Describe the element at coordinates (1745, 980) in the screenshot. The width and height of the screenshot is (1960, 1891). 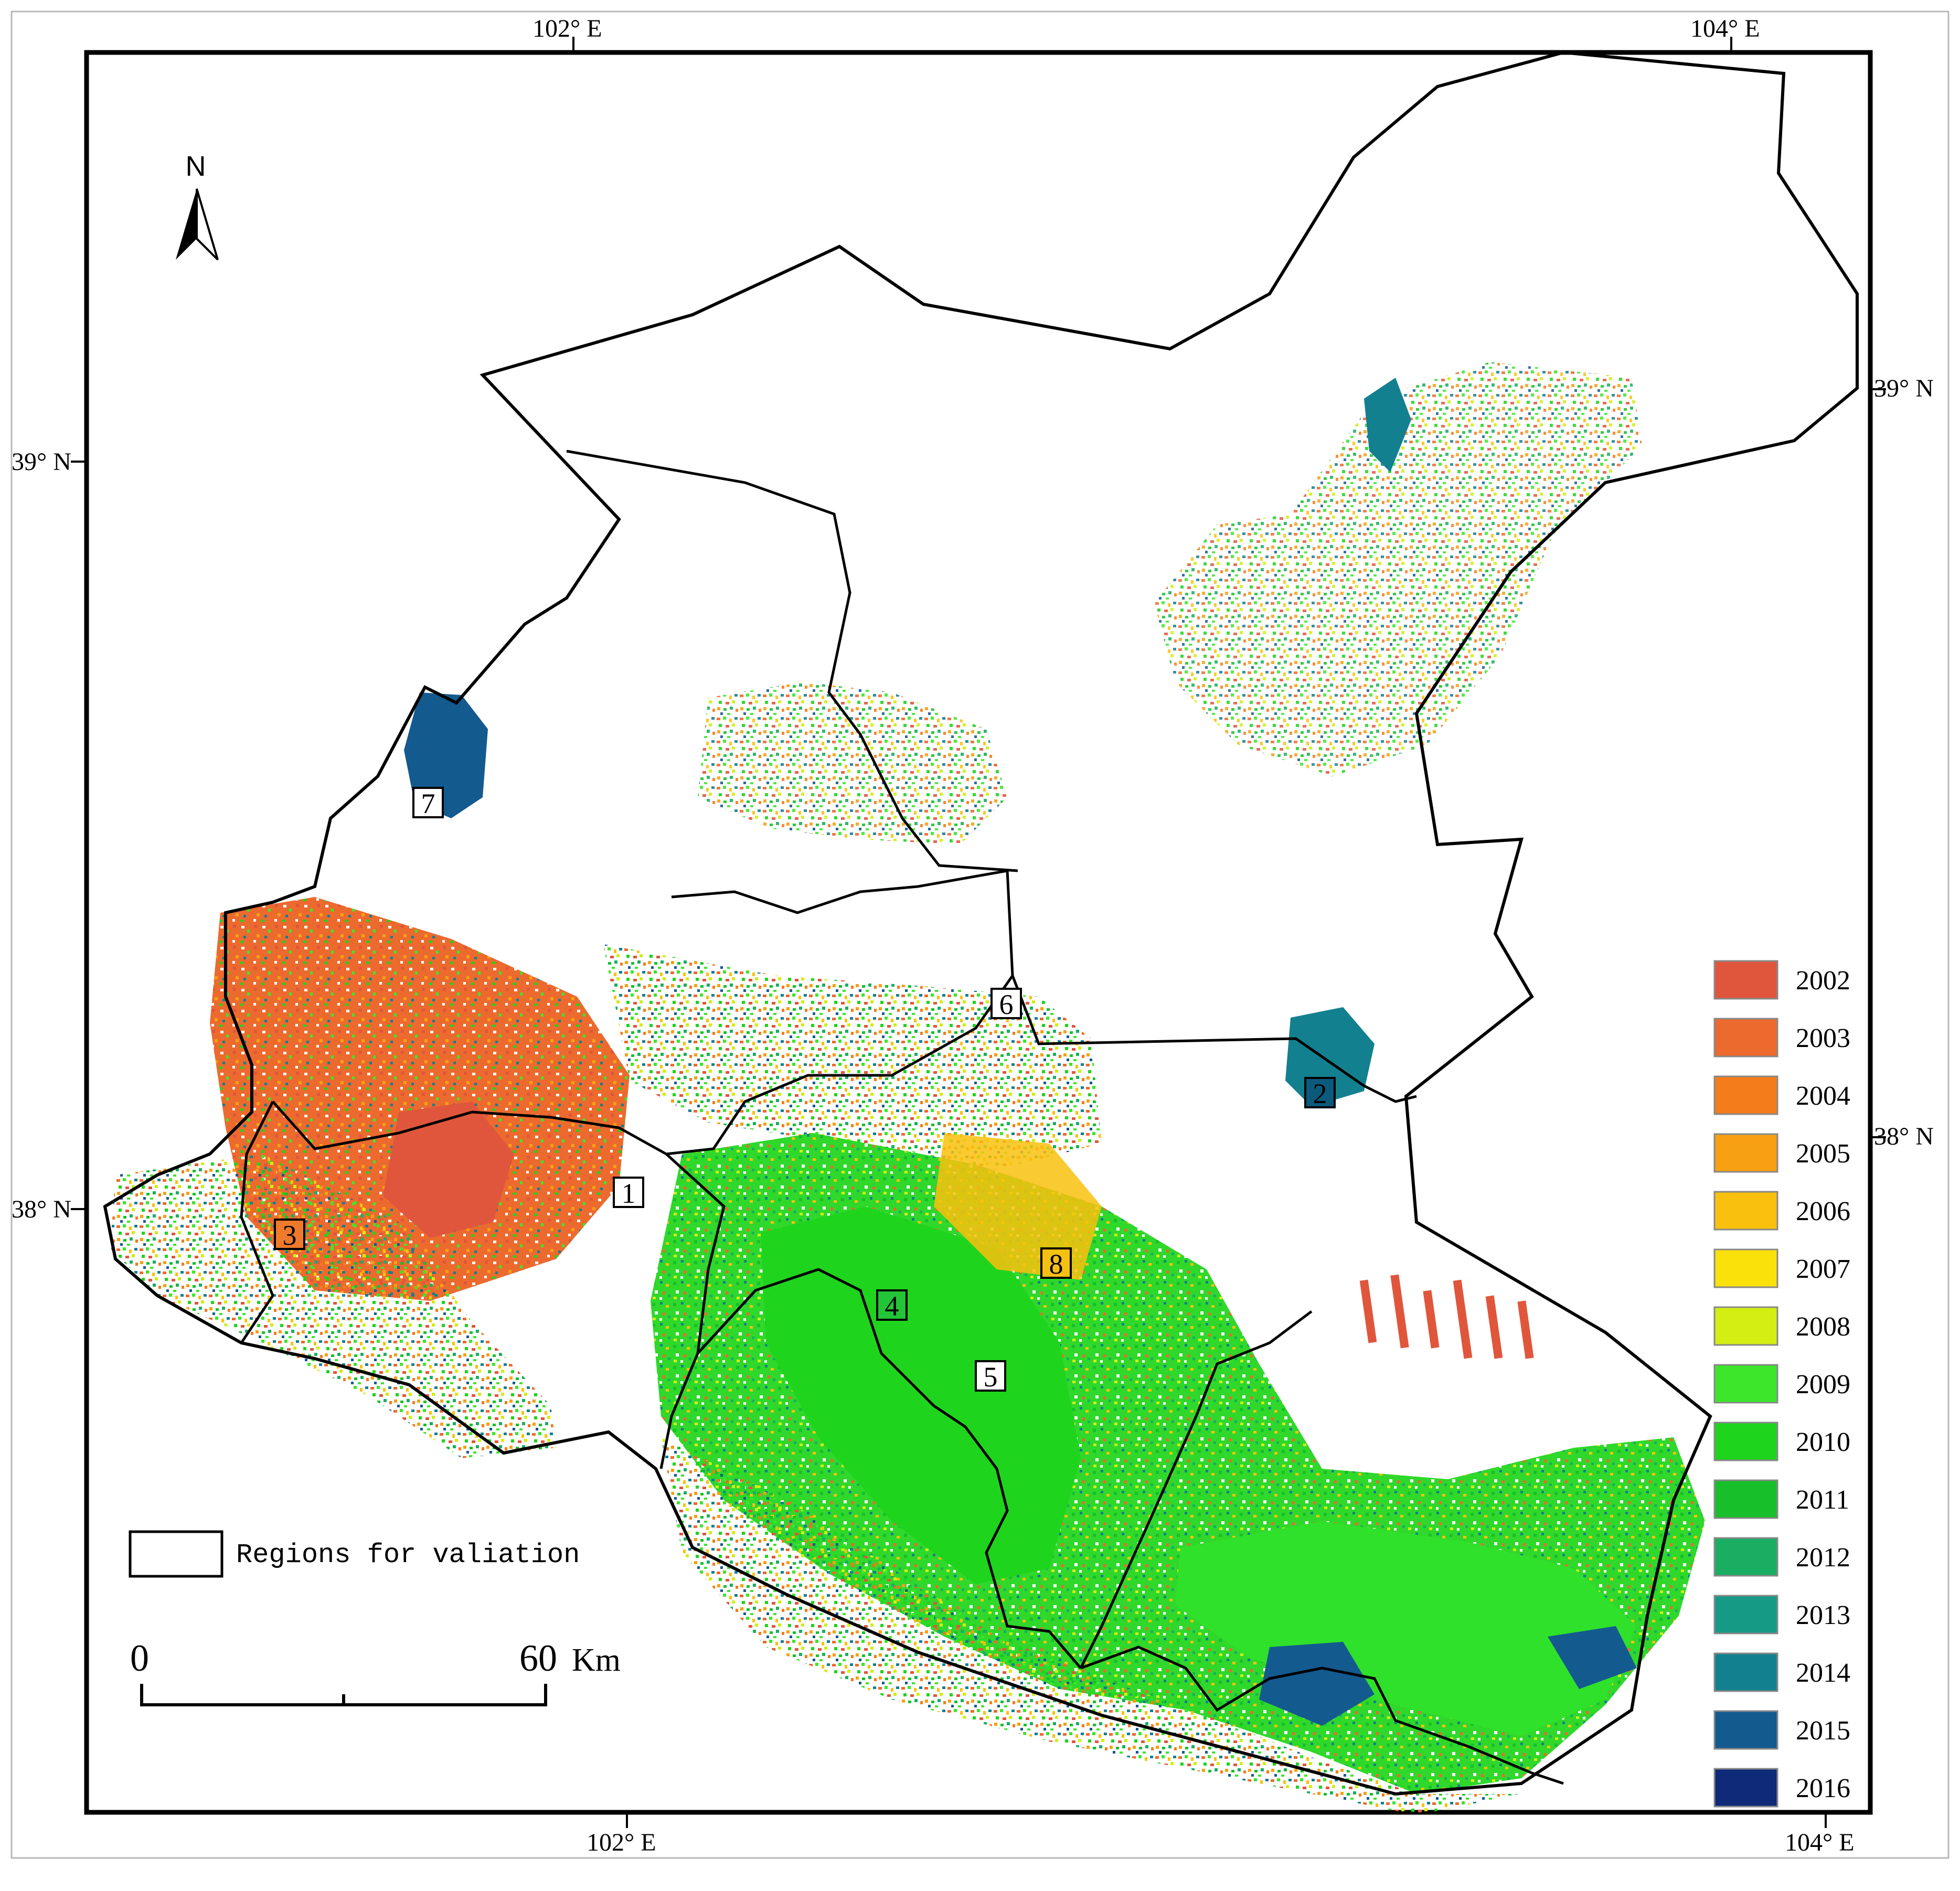
I see `legend-swatch-2002` at that location.